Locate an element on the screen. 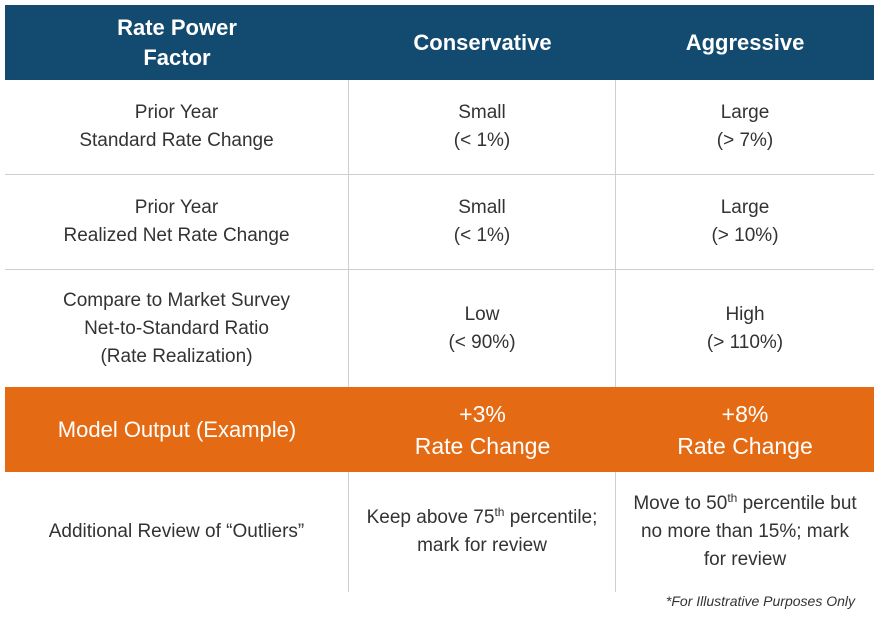 This screenshot has width=881, height=641. model-output-aggressive: +8% Rate Change is located at coordinates (745, 429).